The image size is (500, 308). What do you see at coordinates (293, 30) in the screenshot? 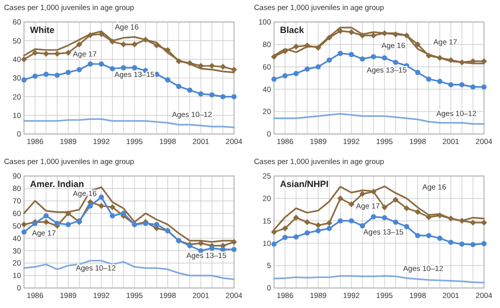
I see `chart-title: Black` at bounding box center [293, 30].